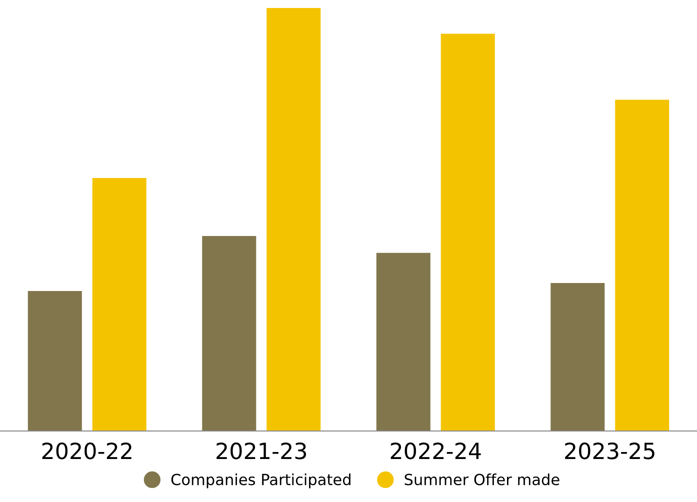 Image resolution: width=697 pixels, height=502 pixels. What do you see at coordinates (482, 479) in the screenshot?
I see `legend-label: Summer Offer made` at bounding box center [482, 479].